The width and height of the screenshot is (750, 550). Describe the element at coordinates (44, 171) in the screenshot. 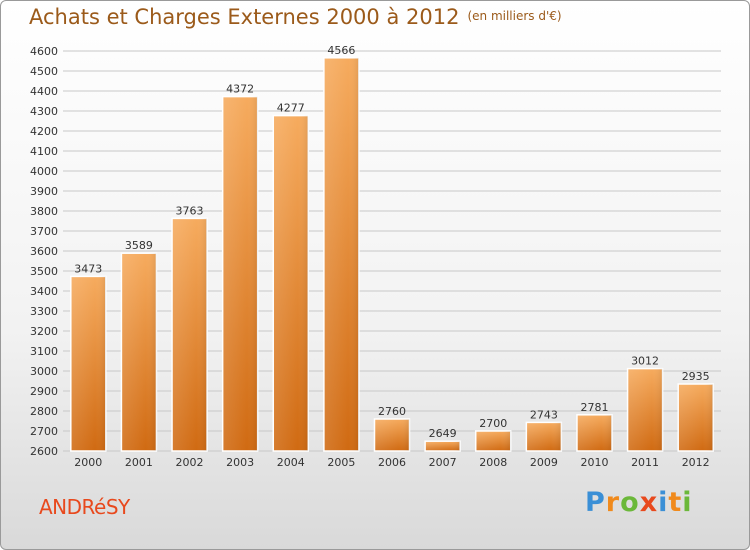

I see `y-tick-label: 4000` at that location.